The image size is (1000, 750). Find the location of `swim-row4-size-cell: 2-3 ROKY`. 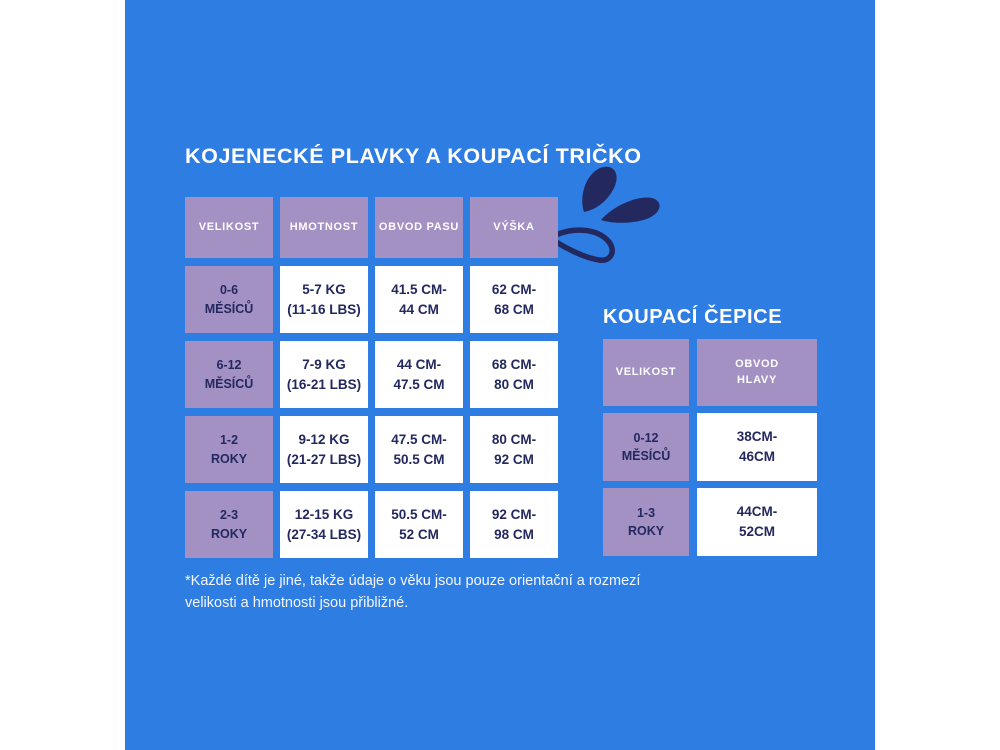

swim-row4-size-cell: 2-3 ROKY is located at coordinates (229, 524).